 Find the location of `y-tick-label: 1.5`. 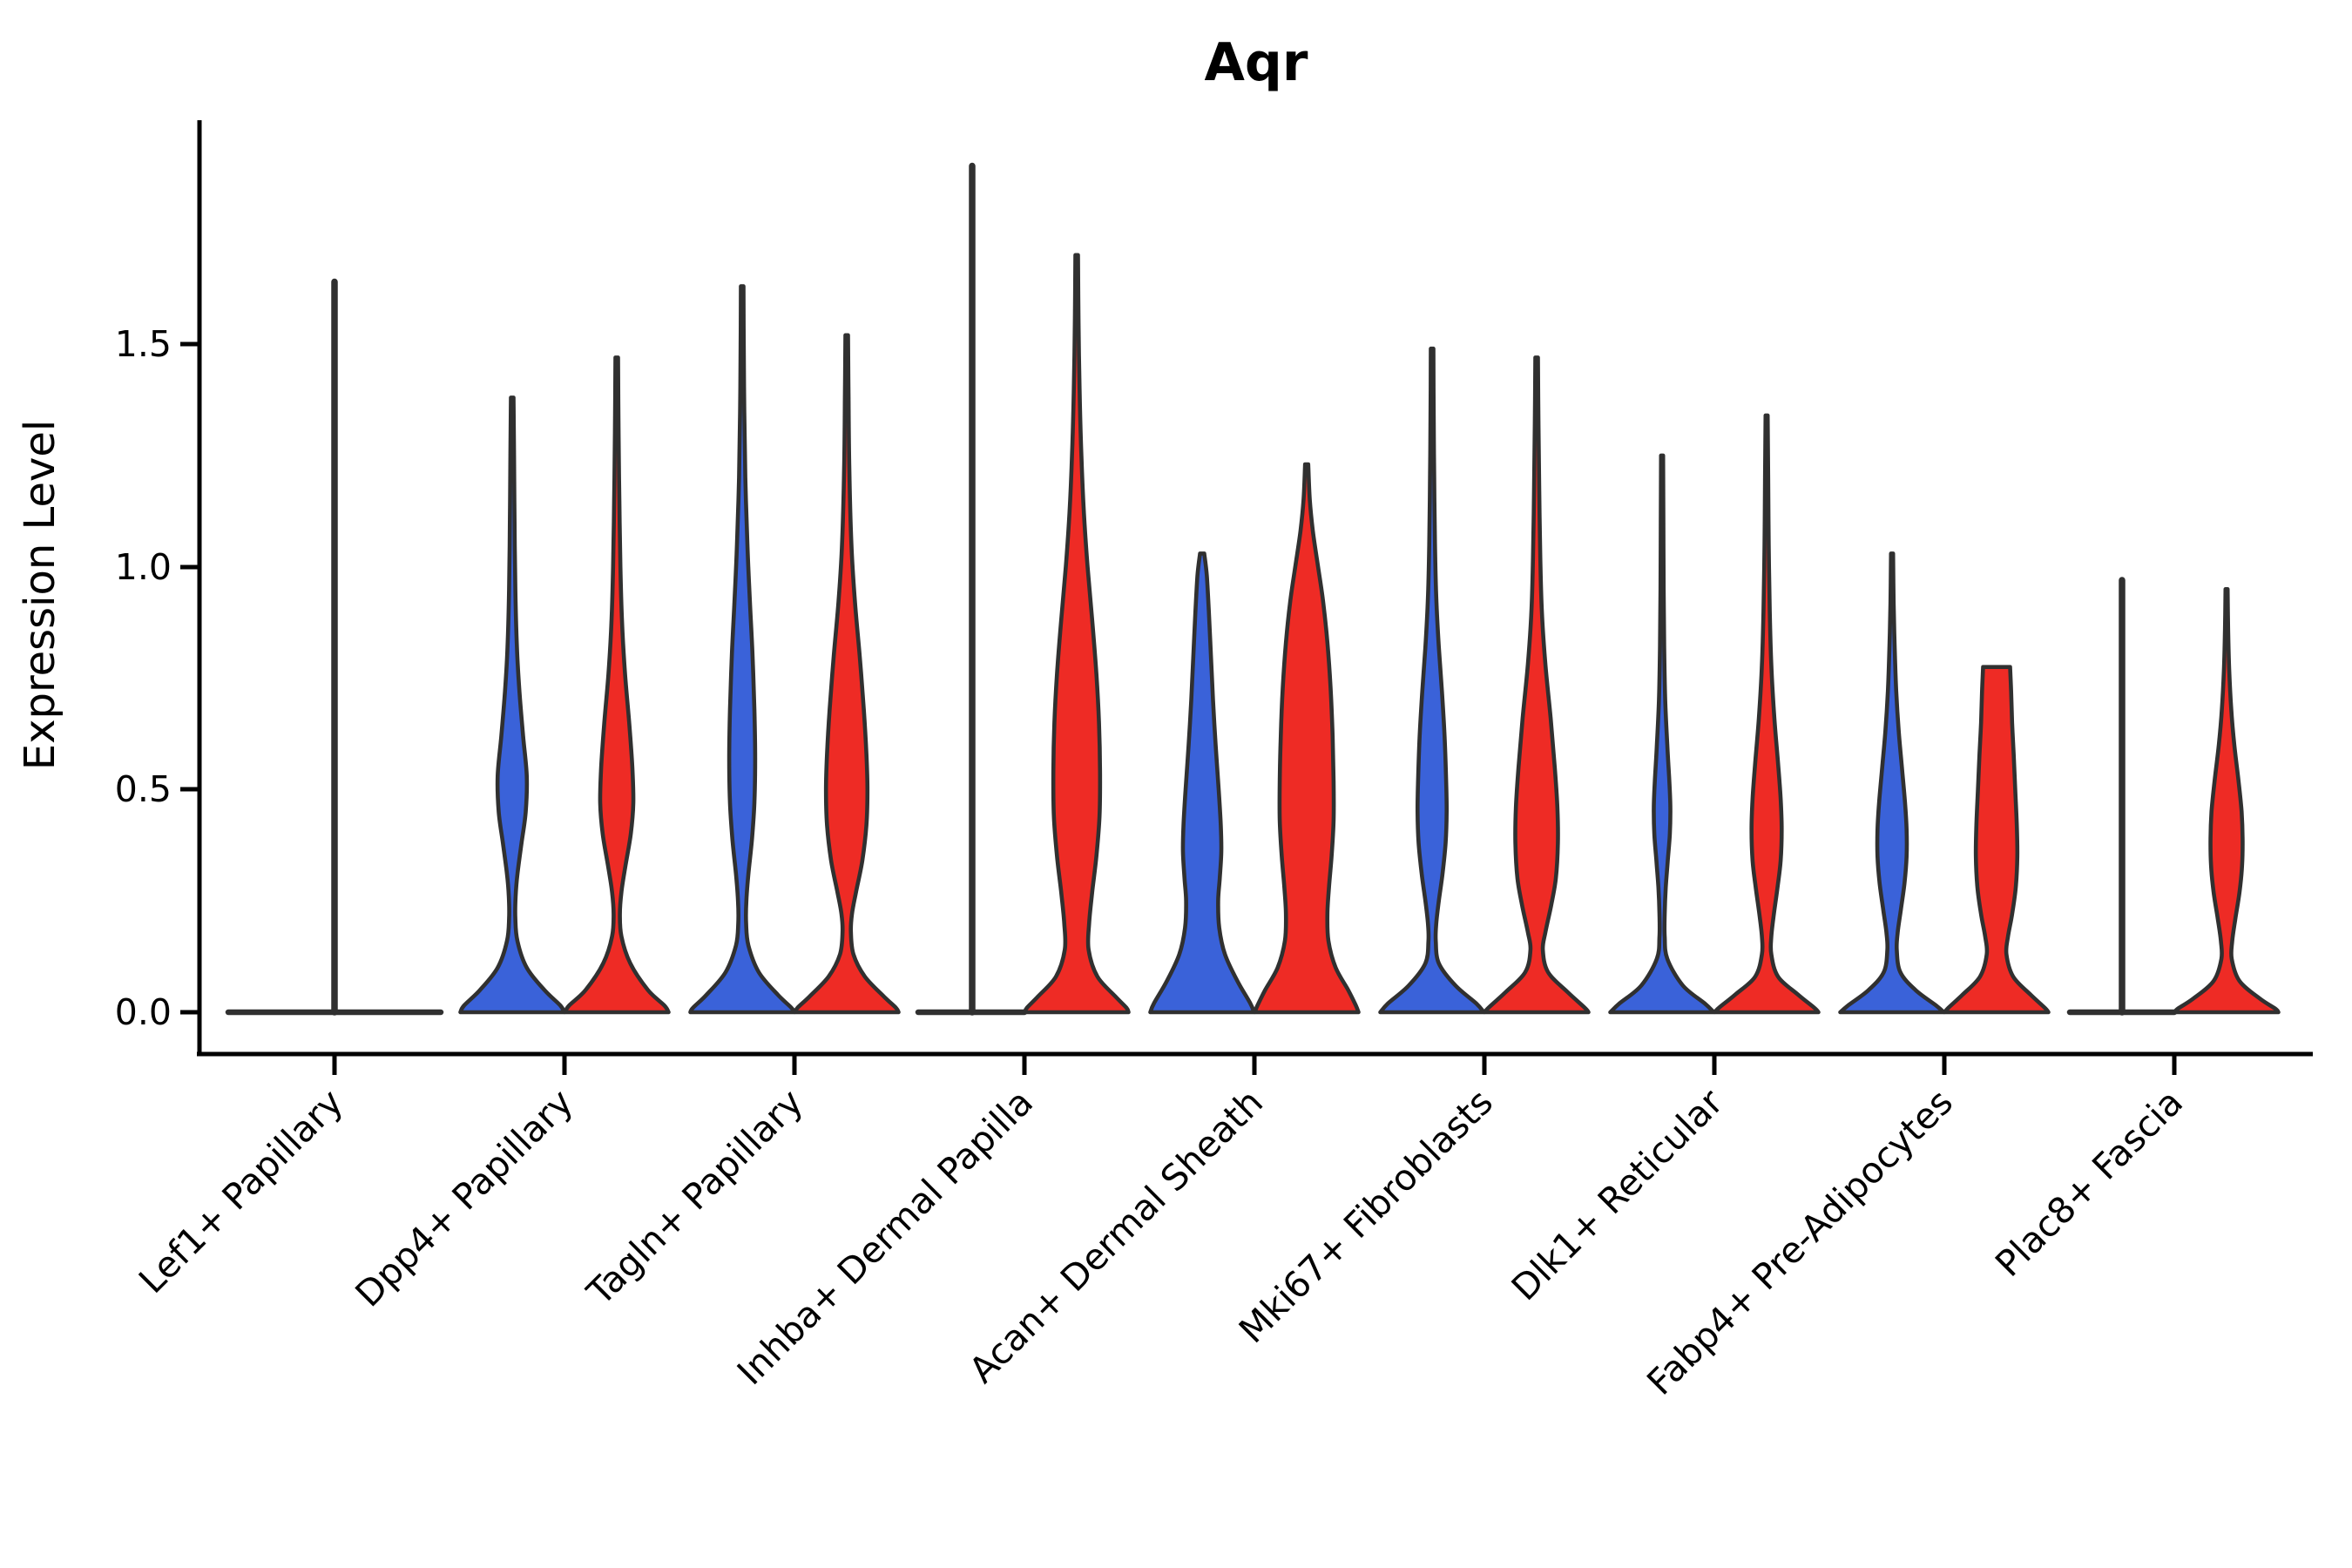

y-tick-label: 1.5 is located at coordinates (143, 344).